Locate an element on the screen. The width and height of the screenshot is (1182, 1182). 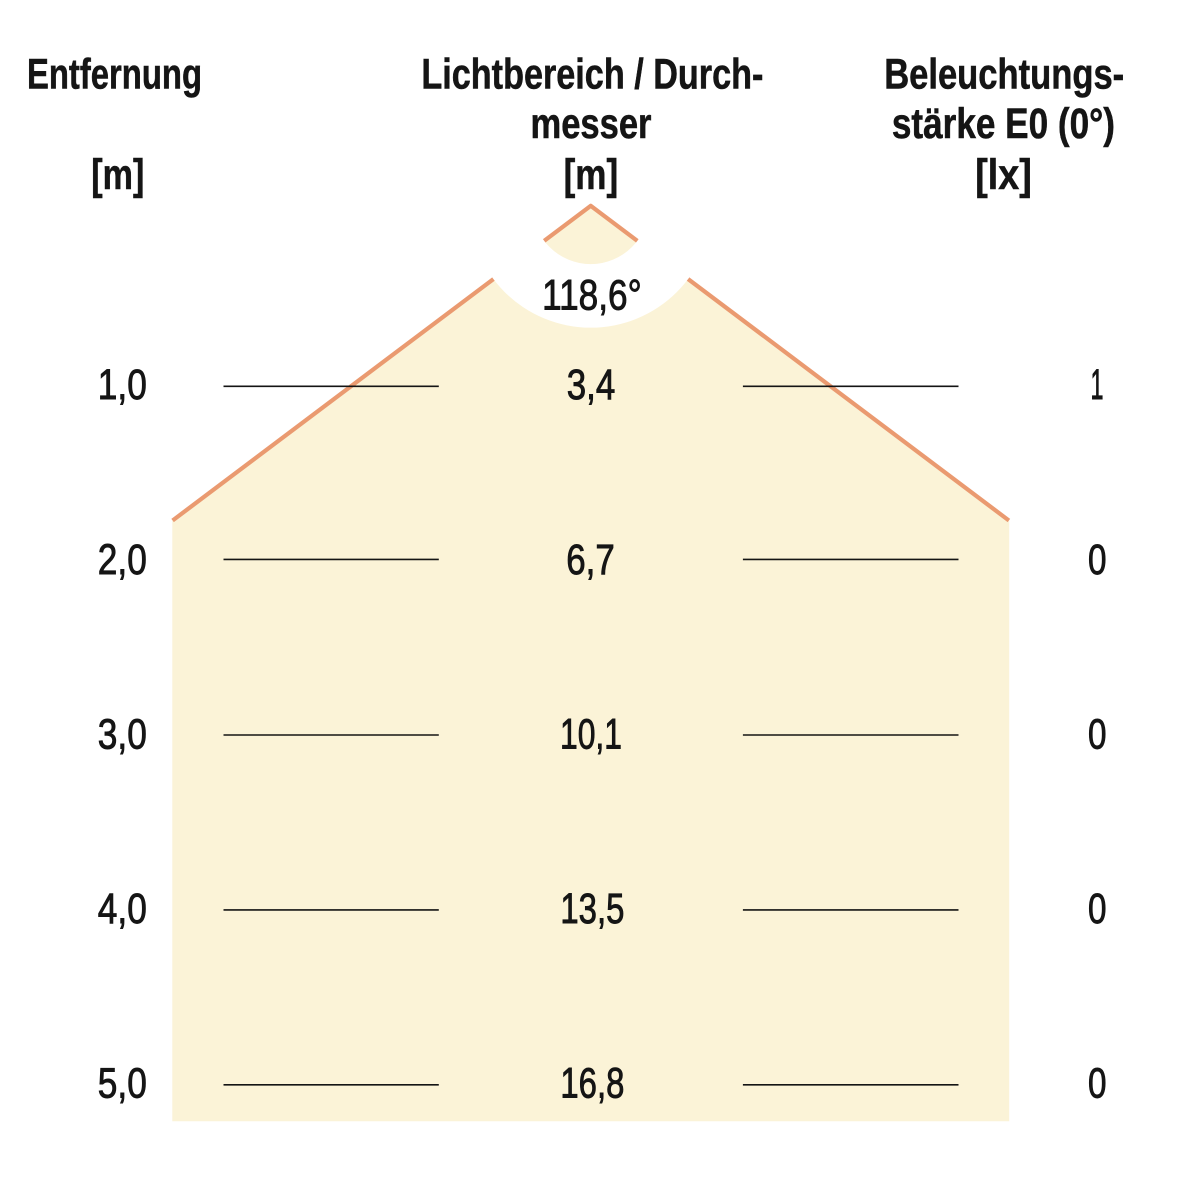
svg-text: Beleuchtungs- is located at coordinates (1004, 75).